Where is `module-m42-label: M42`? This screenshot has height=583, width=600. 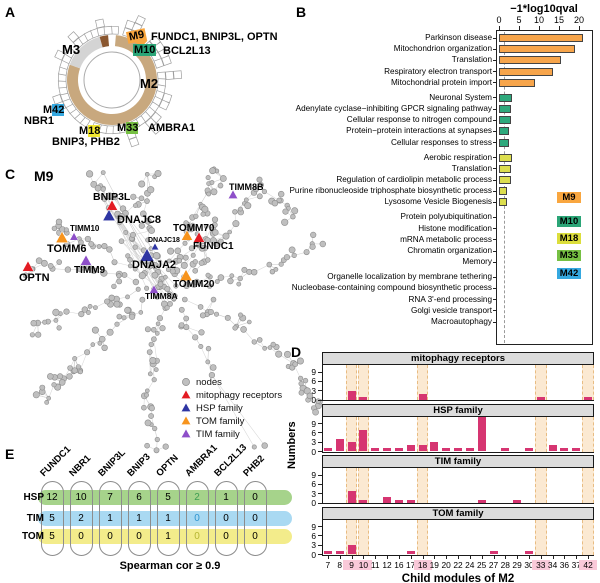 module-m42-label: M42 is located at coordinates (54, 110).